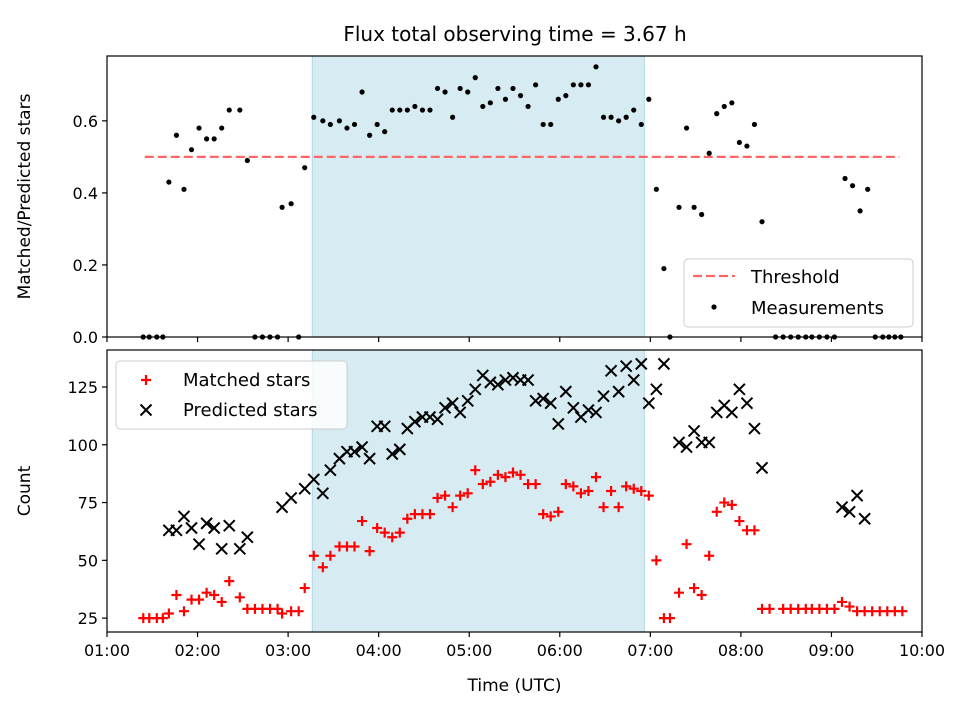 This screenshot has height=720, width=960. What do you see at coordinates (922, 650) in the screenshot?
I see `x-tick-label: 10:00` at bounding box center [922, 650].